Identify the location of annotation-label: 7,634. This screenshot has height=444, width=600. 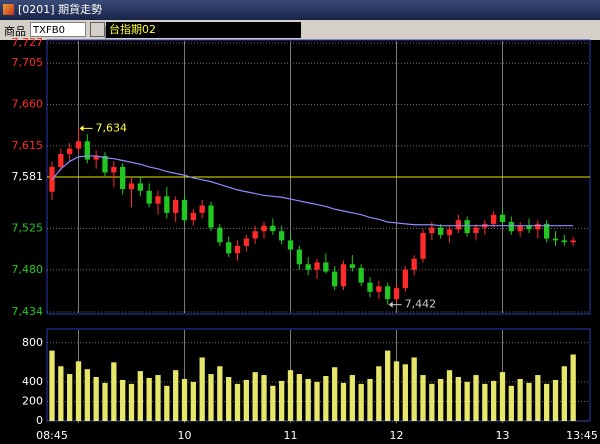
(112, 127).